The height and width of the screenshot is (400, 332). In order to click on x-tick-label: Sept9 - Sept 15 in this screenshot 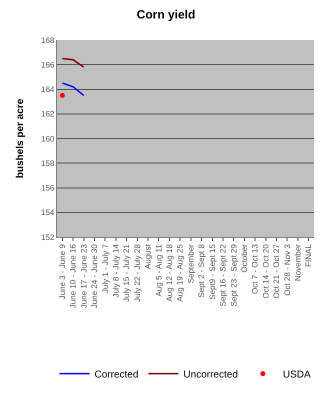, I will do `click(212, 272)`.